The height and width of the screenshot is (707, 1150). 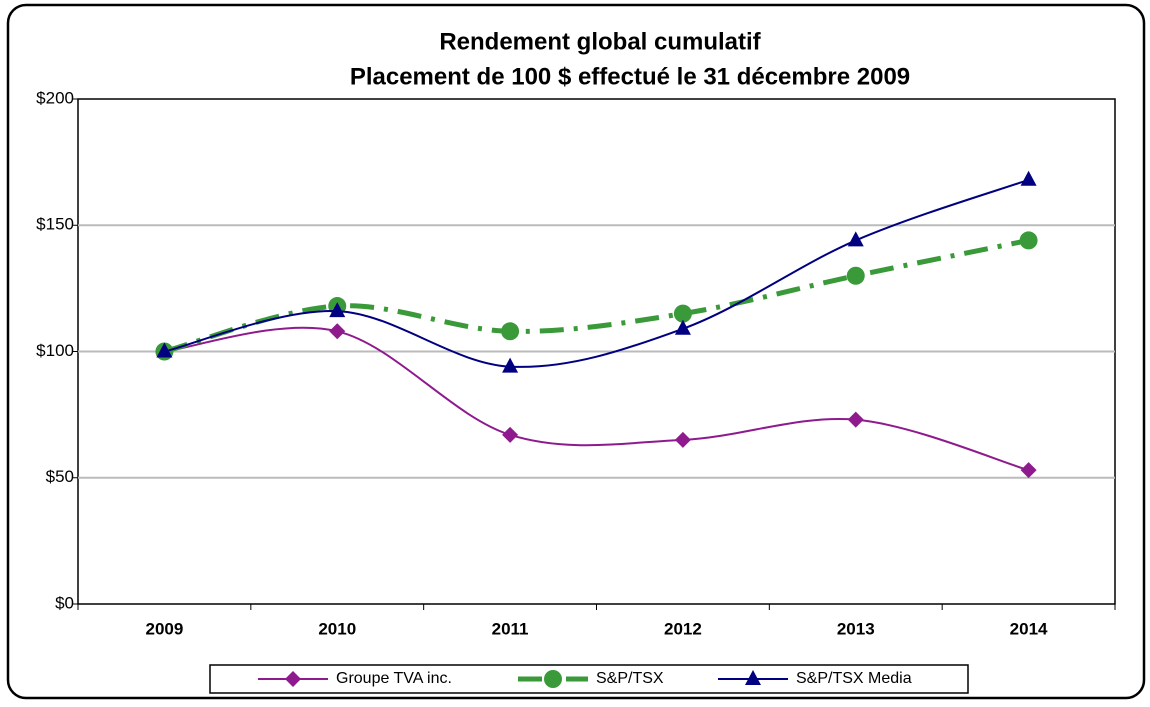 What do you see at coordinates (394, 678) in the screenshot?
I see `legend-label: Groupe TVA inc.` at bounding box center [394, 678].